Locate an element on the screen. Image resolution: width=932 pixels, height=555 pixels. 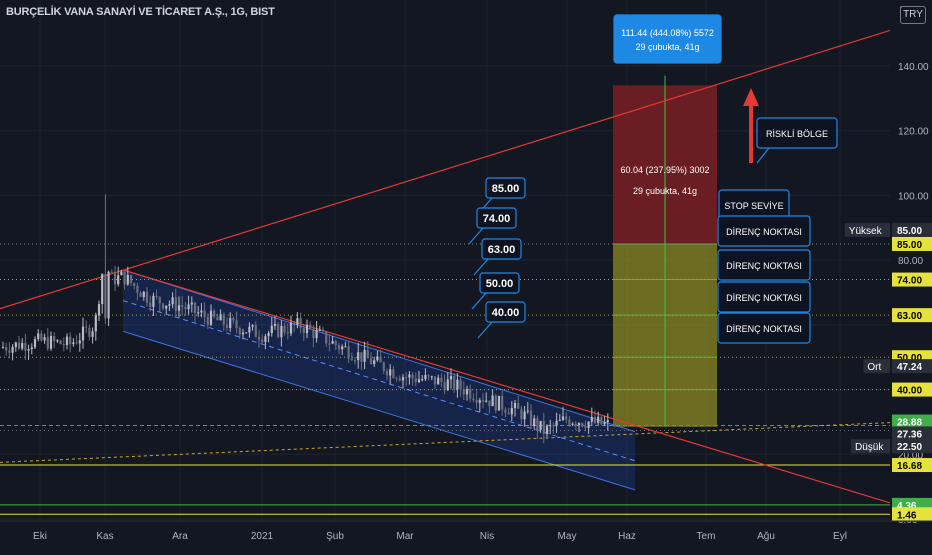
target-callout-frame is located at coordinates (505, 312).